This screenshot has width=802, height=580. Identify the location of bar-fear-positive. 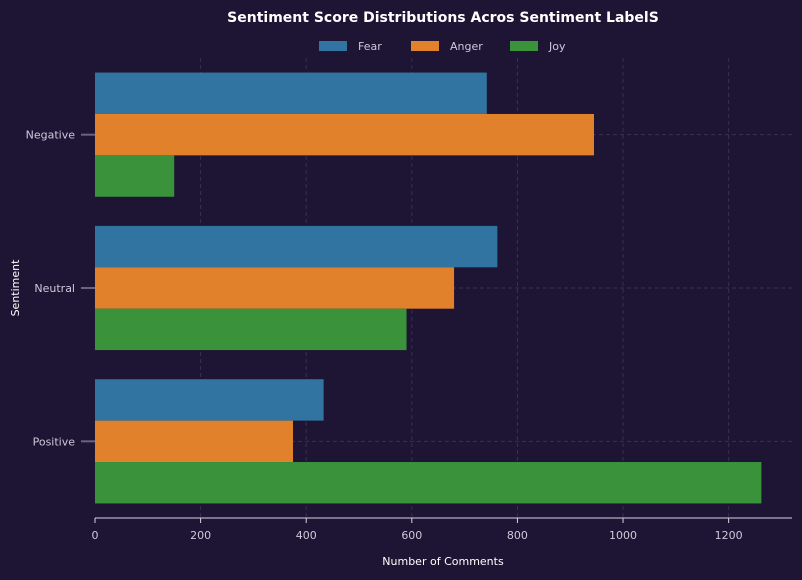
(209, 400).